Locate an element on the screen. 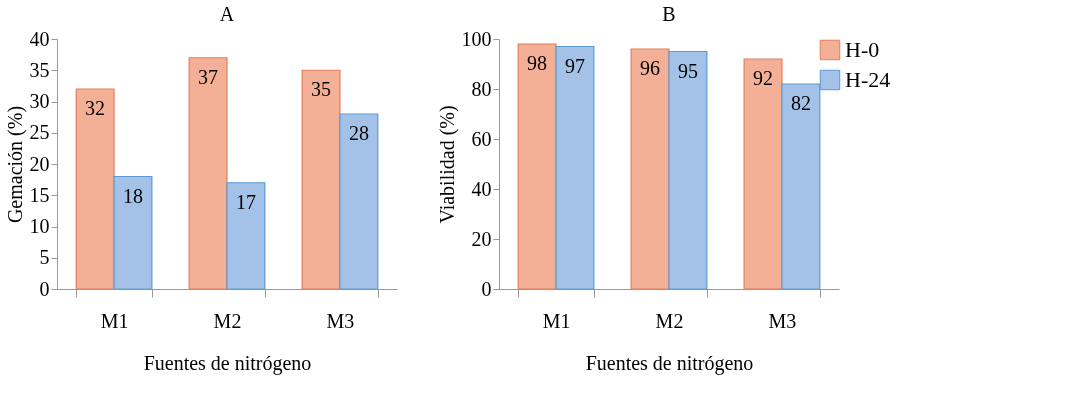 The width and height of the screenshot is (1089, 403). data-label: 28 is located at coordinates (358, 133).